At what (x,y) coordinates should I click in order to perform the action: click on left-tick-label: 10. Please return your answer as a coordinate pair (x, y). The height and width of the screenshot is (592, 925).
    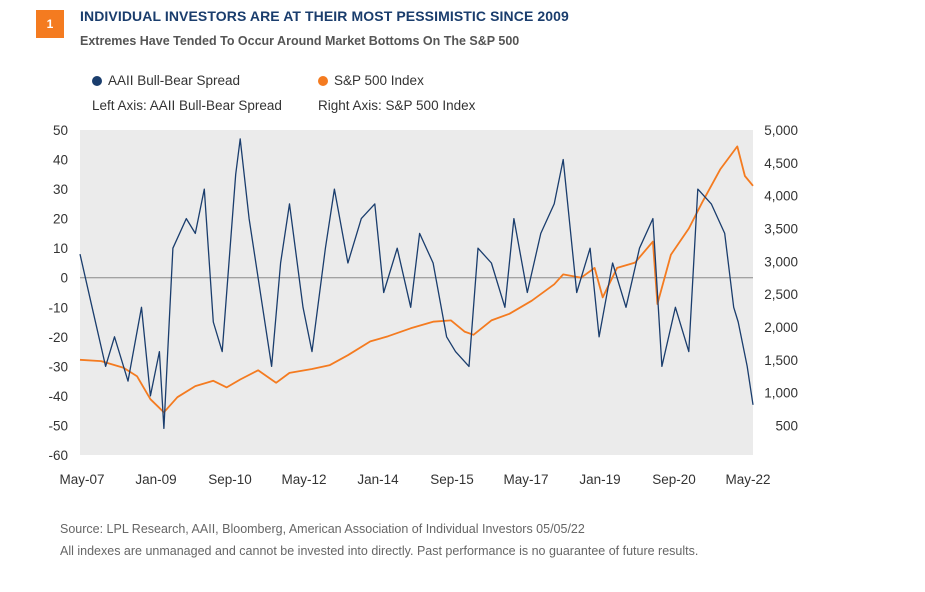
    Looking at the image, I should click on (60, 248).